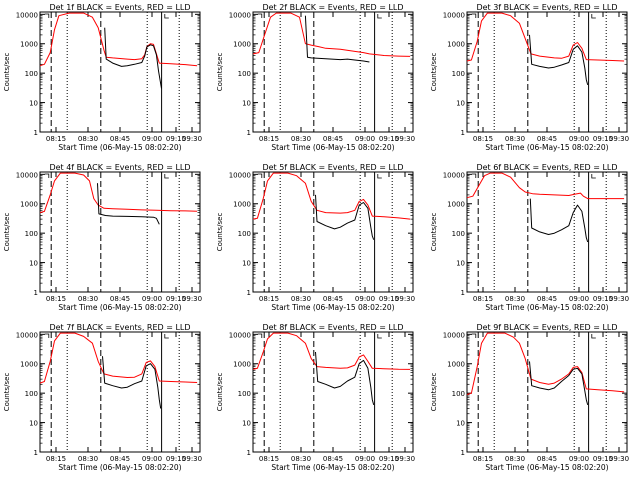  What do you see at coordinates (546, 7) in the screenshot?
I see `chart-title: Det 3f BLACK = Events, RED = LLD` at bounding box center [546, 7].